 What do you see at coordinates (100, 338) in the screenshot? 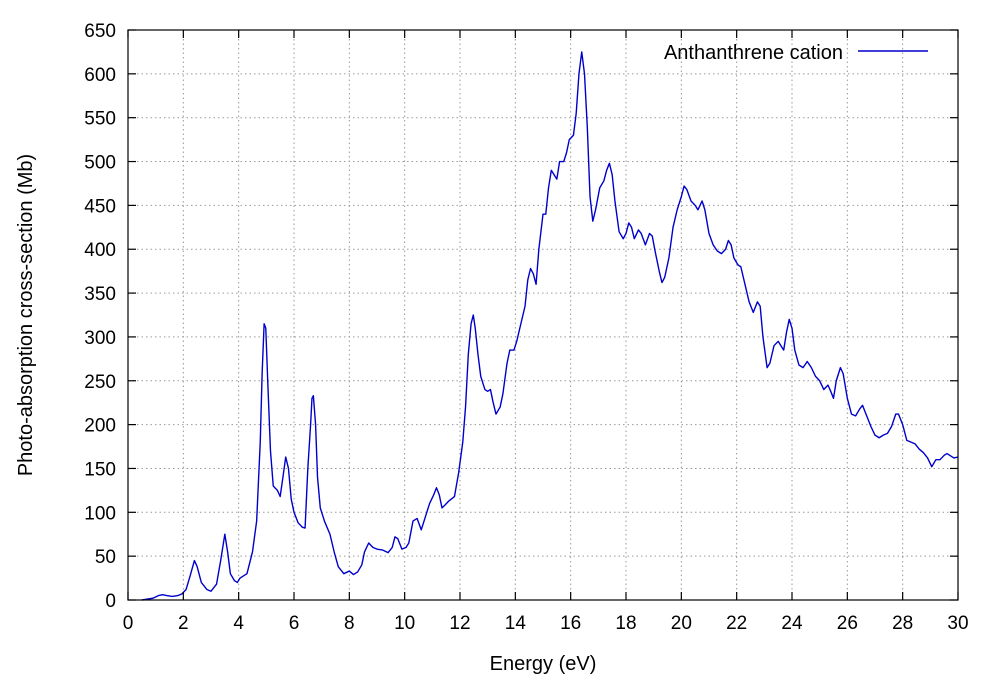
I see `y-tick-label: 300` at bounding box center [100, 338].